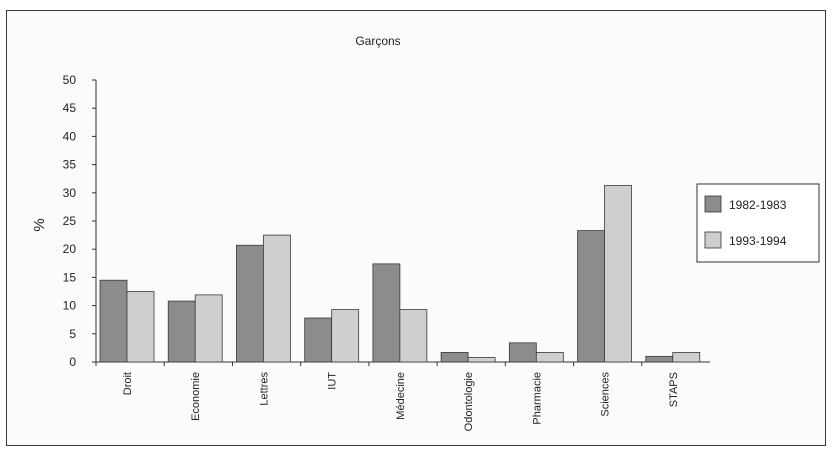 The height and width of the screenshot is (453, 833). I want to click on y-tick-label: 50, so click(70, 80).